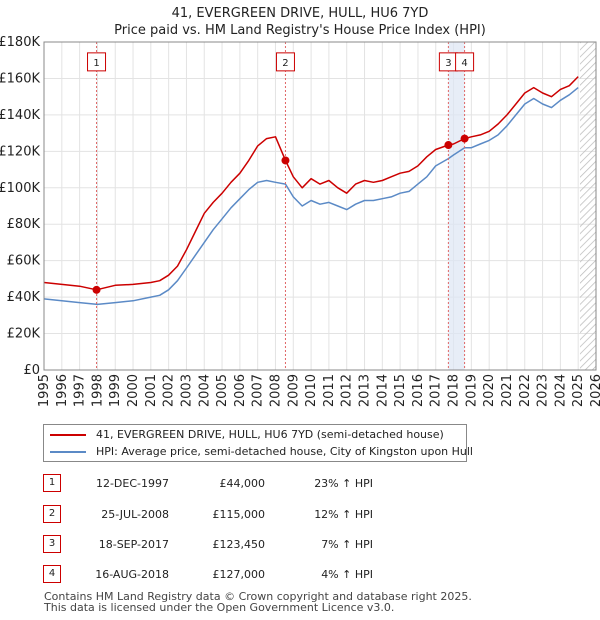 The image size is (600, 620). I want to click on forecast-hatch-region, so click(587, 206).